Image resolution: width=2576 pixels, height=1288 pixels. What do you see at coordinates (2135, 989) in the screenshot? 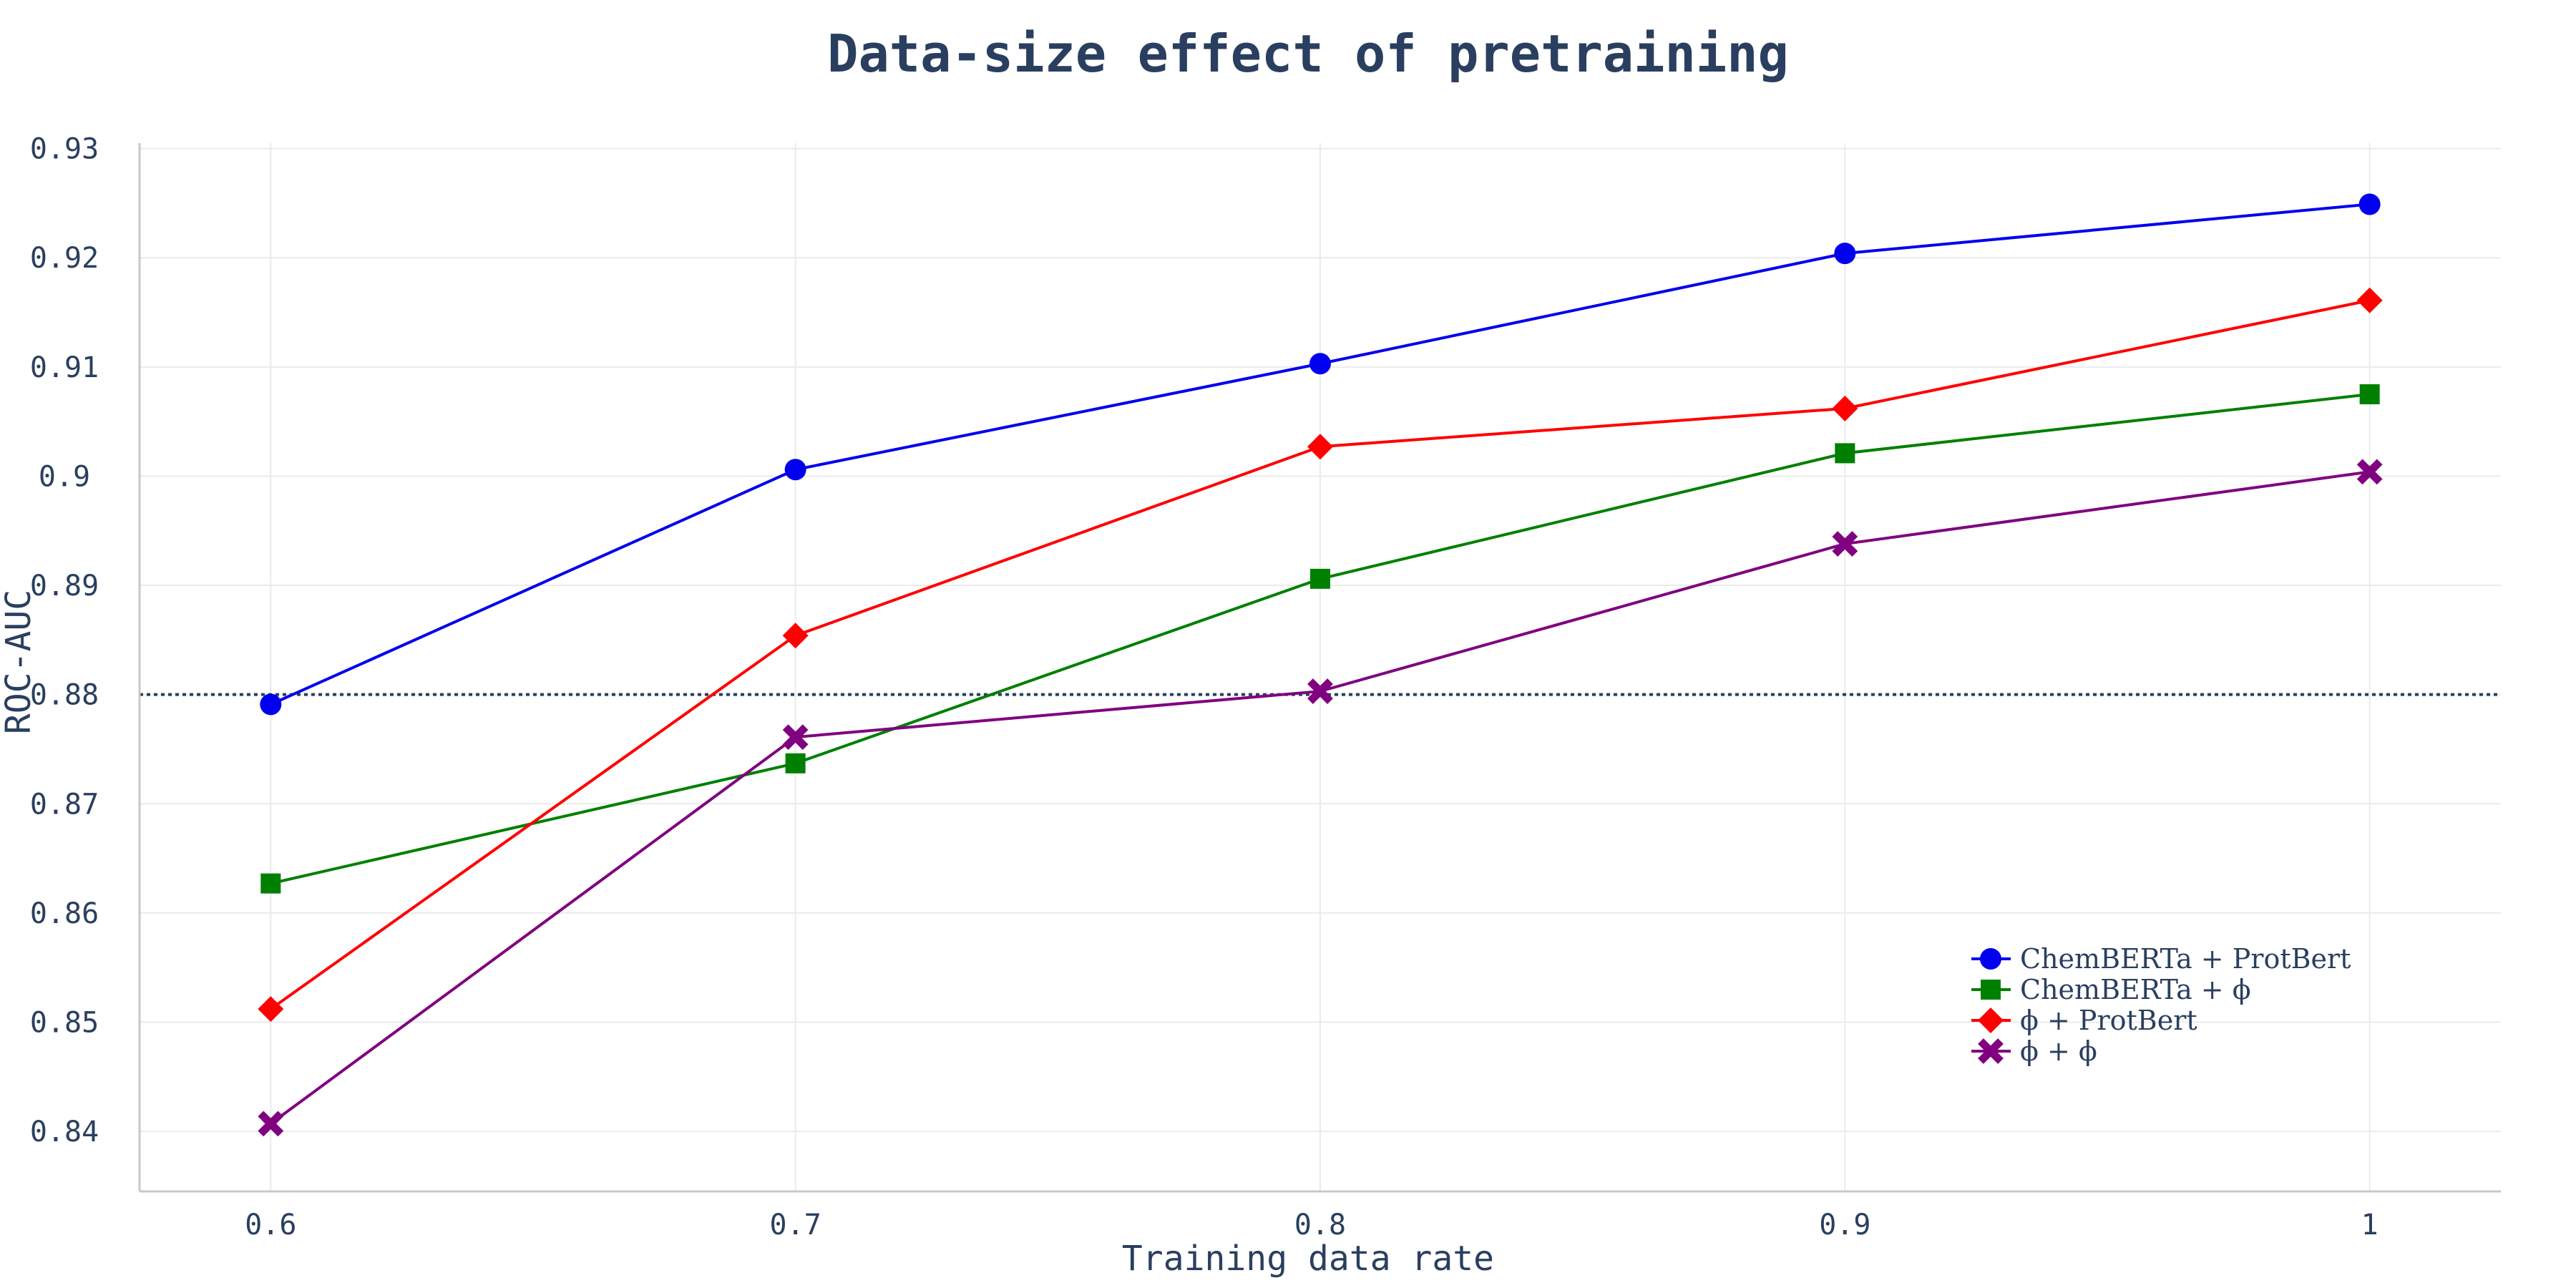
I see `legend-label: ChemBERTa + ϕ` at bounding box center [2135, 989].